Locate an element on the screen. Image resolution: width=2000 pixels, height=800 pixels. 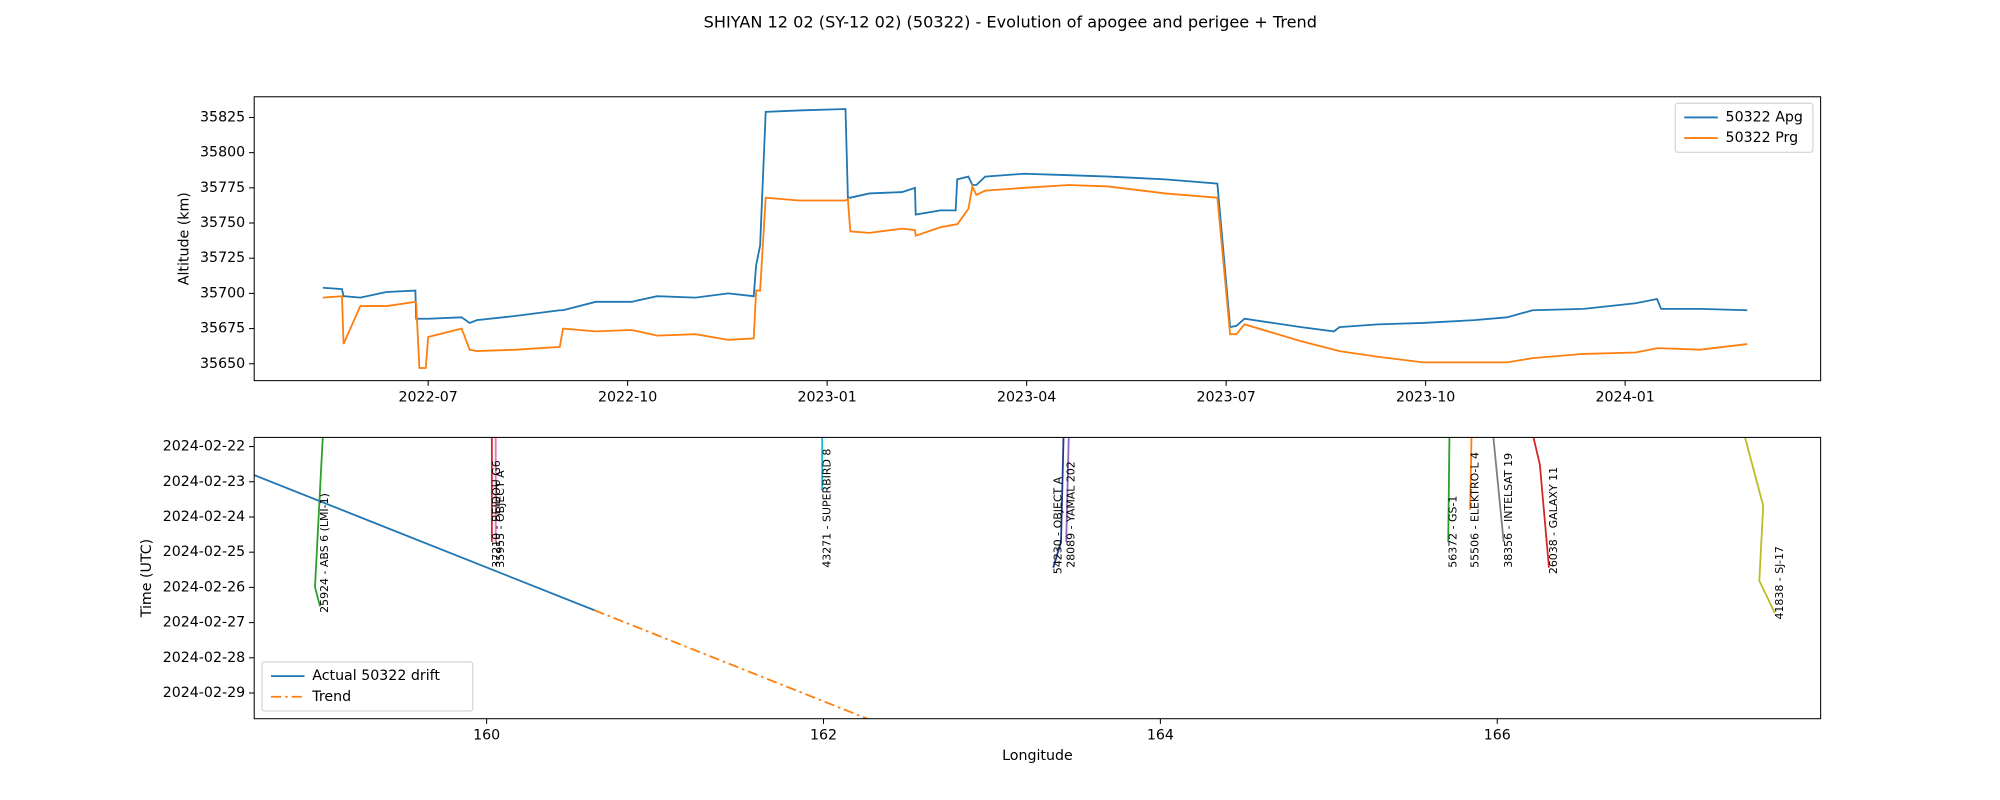
y-axis-label: Time (UTC) is located at coordinates (147, 578).